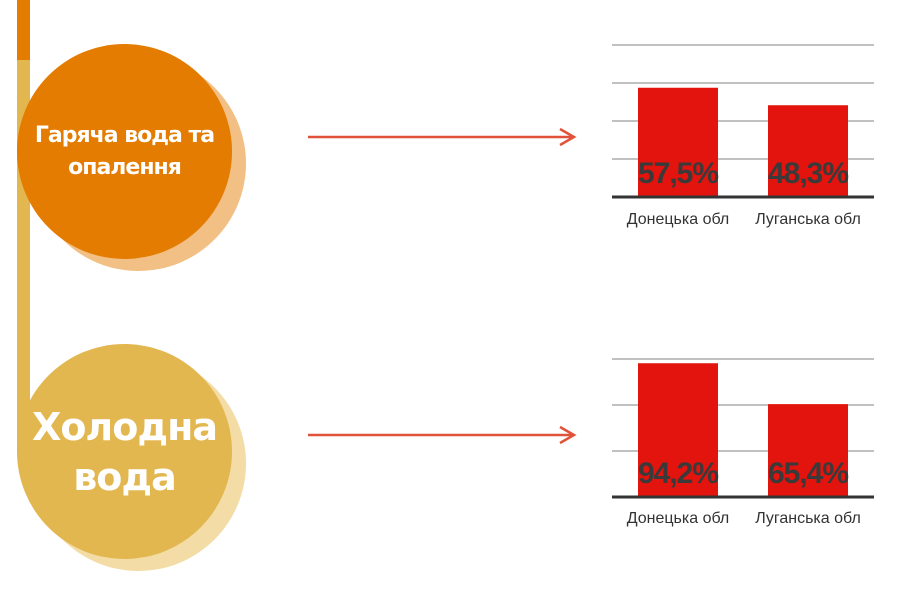 The height and width of the screenshot is (590, 912). What do you see at coordinates (743, 136) in the screenshot?
I see `hot-water-bar-chart: 57,5% Донецька обл 48,3% Луганська обл` at bounding box center [743, 136].